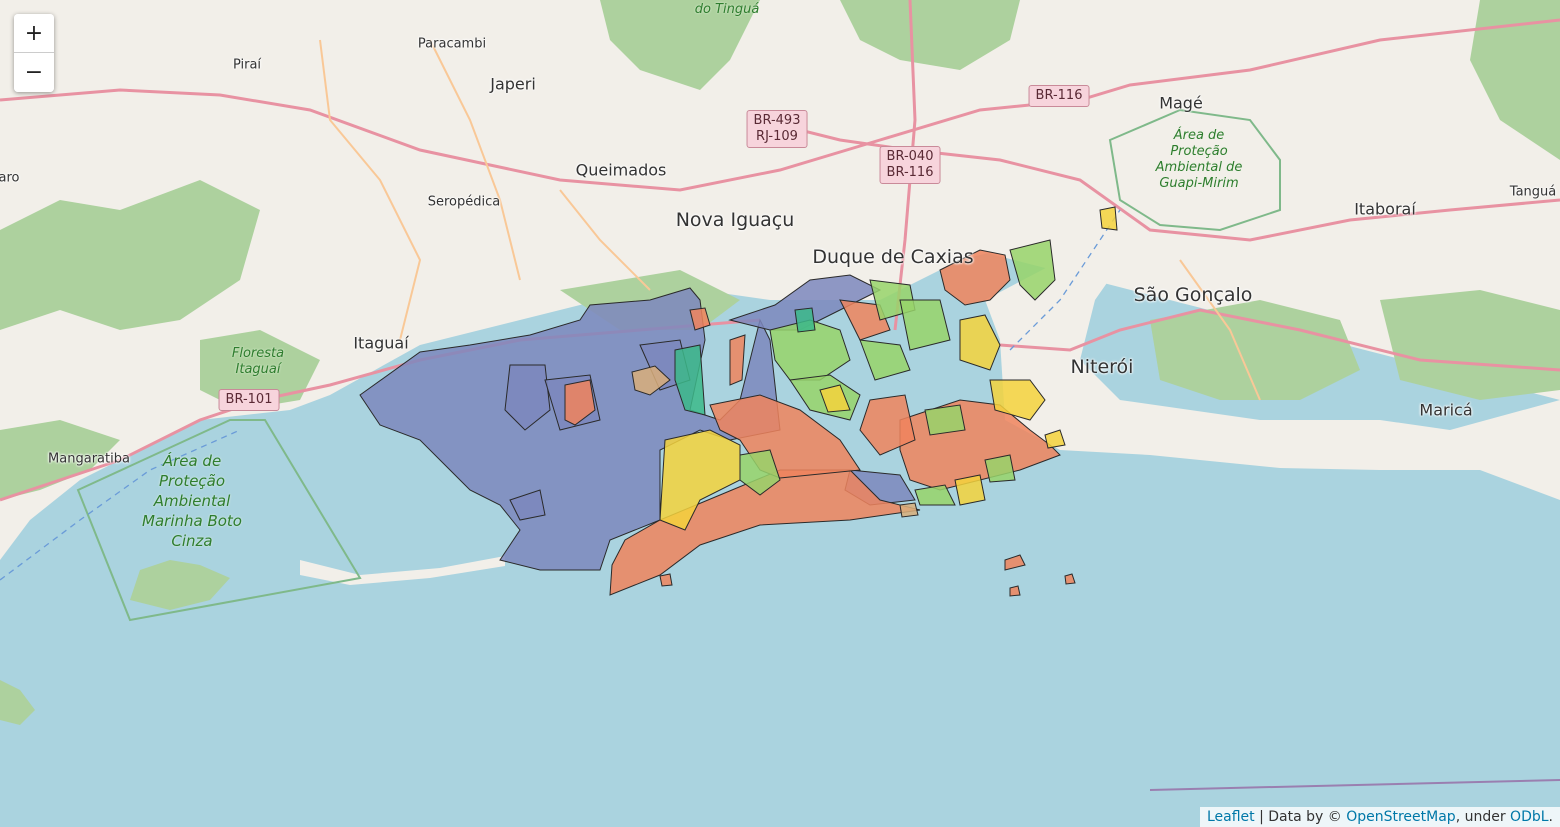 This screenshot has height=827, width=1560. What do you see at coordinates (1529, 817) in the screenshot?
I see `odbl-link: ODbL` at bounding box center [1529, 817].